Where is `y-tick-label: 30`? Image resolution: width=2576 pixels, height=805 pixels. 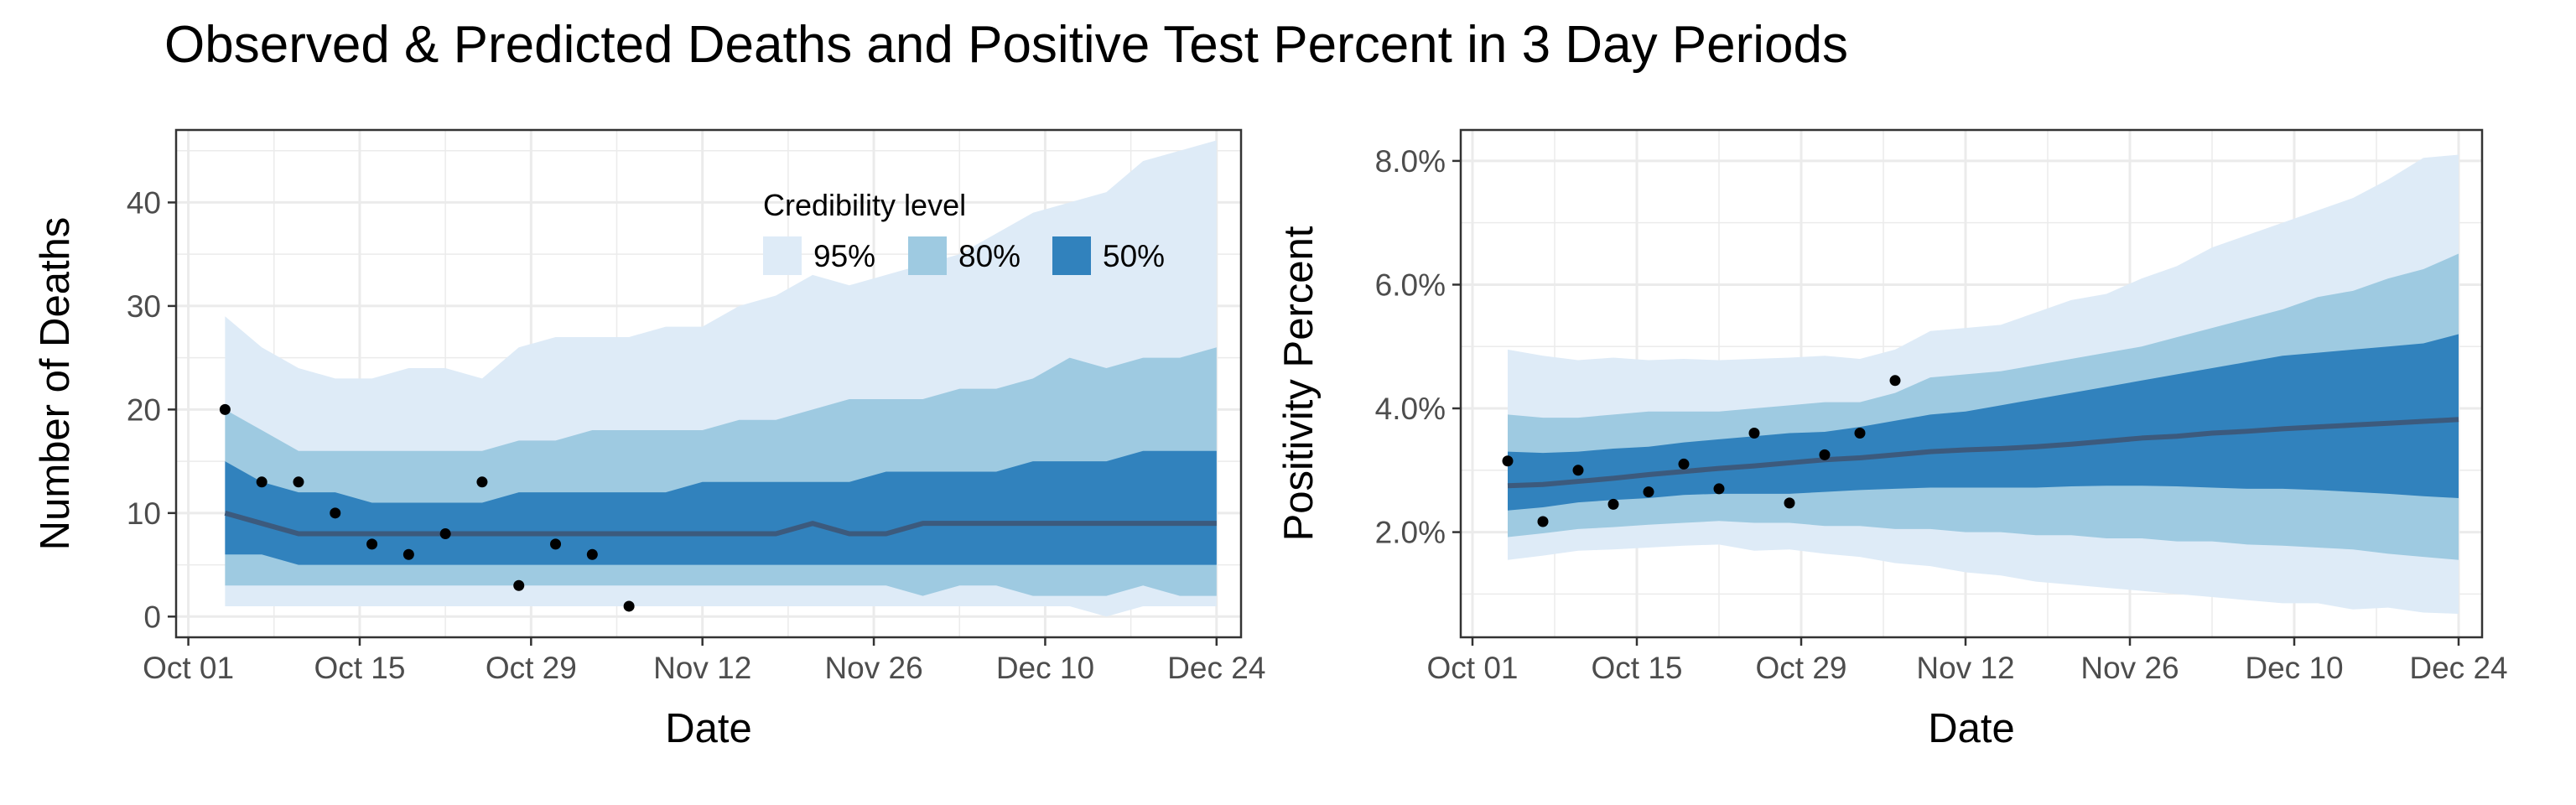
y-tick-label: 30 is located at coordinates (144, 306).